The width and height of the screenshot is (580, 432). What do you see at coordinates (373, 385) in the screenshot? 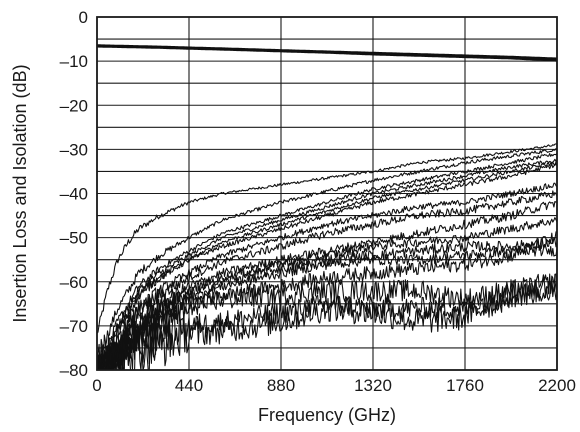
I see `x-tick-label: 1320` at bounding box center [373, 385].